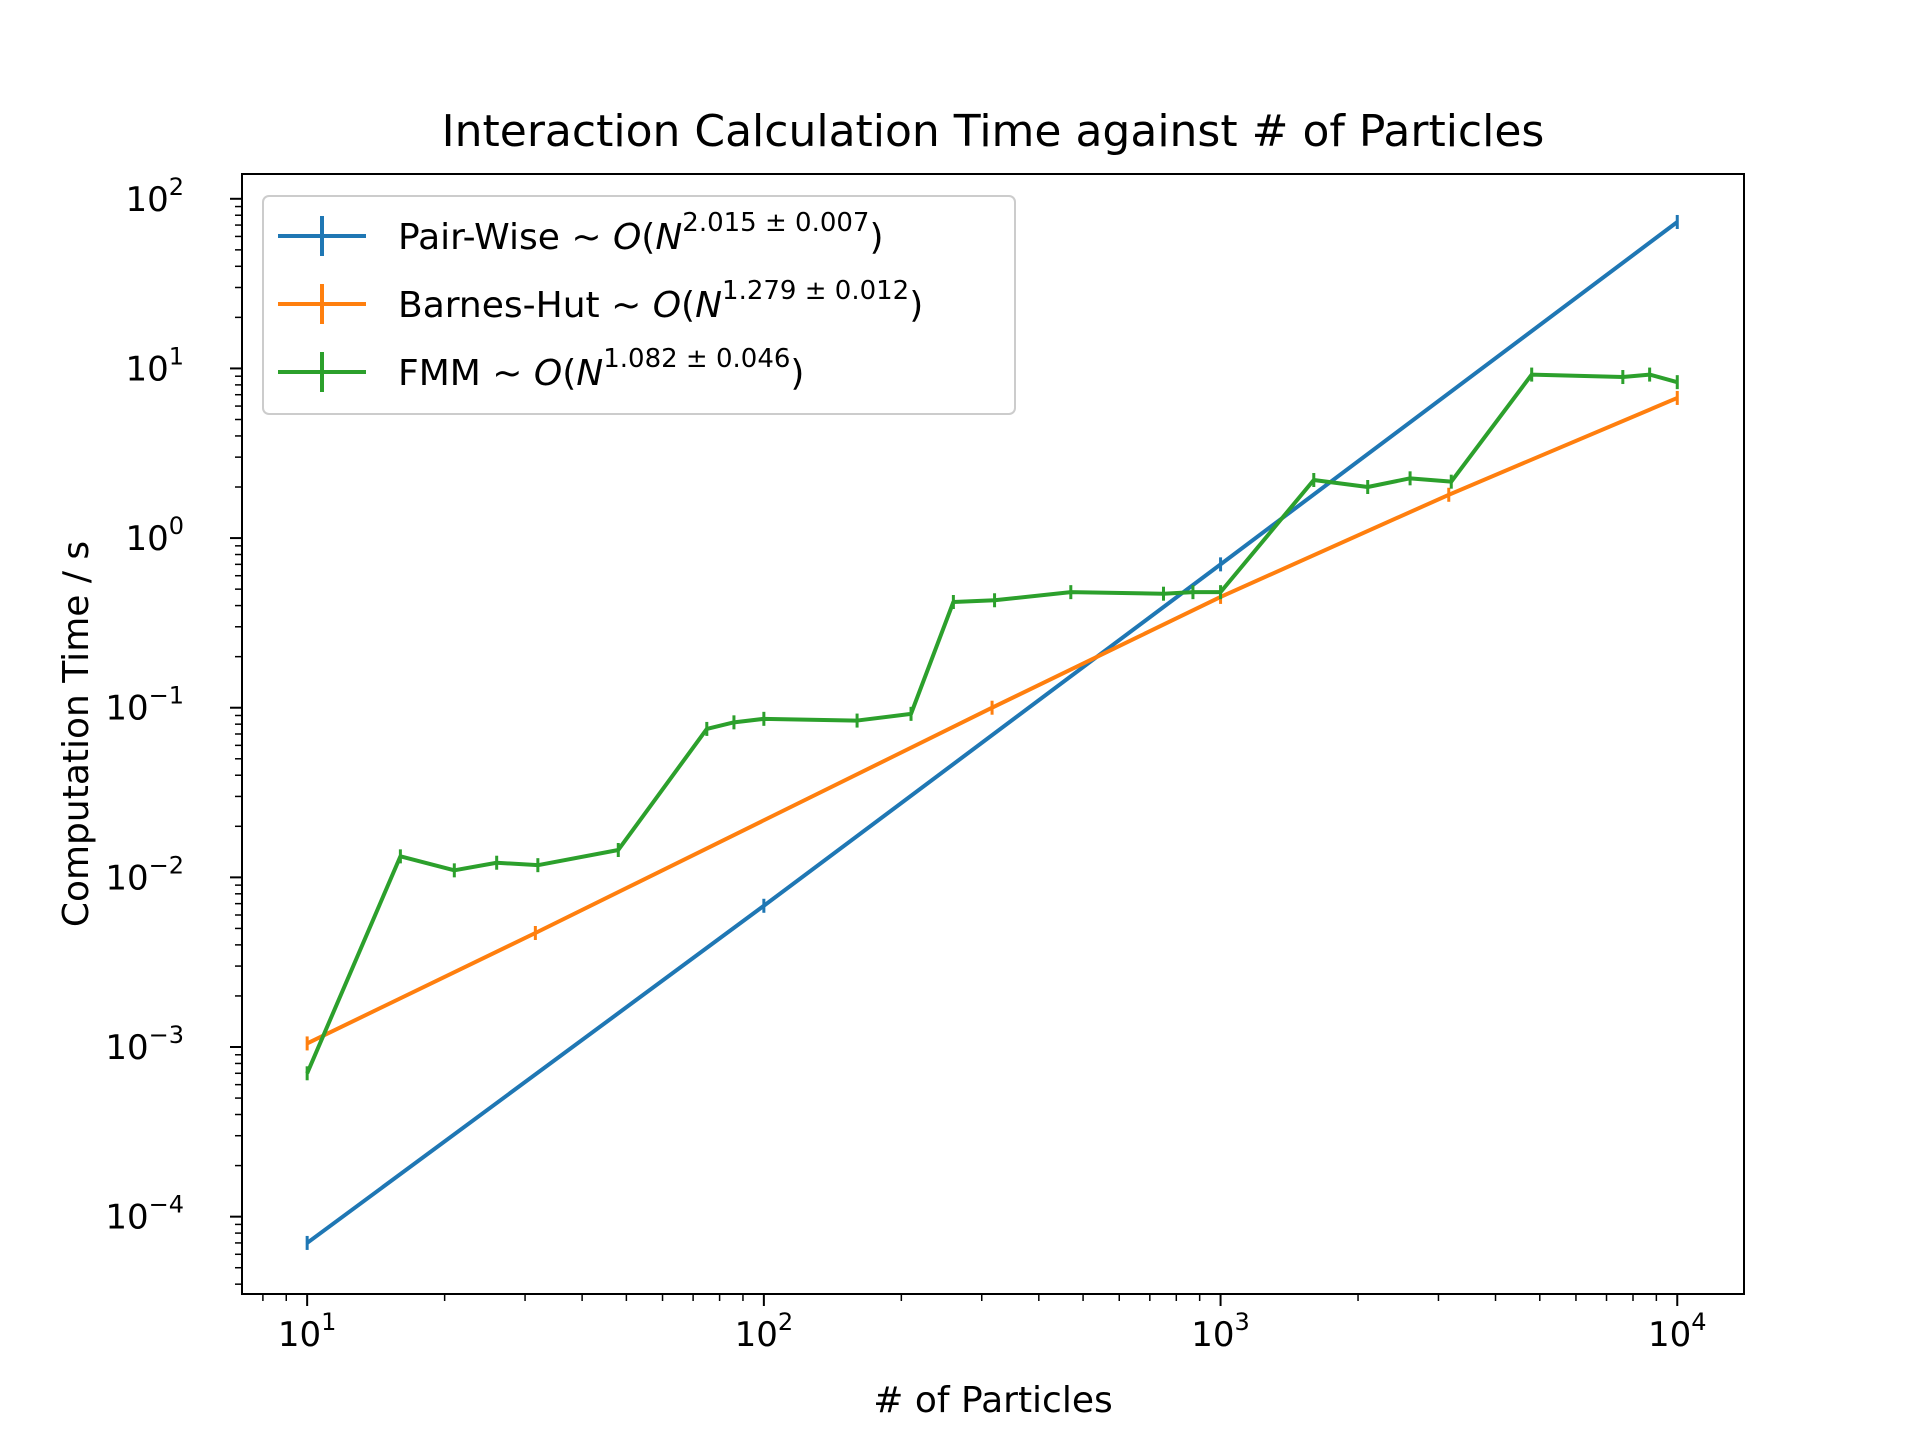 The image size is (1920, 1440). Describe the element at coordinates (601, 369) in the screenshot. I see `legend-label-fmm: FMM ~ O(N1.082 ± 0.046)` at that location.